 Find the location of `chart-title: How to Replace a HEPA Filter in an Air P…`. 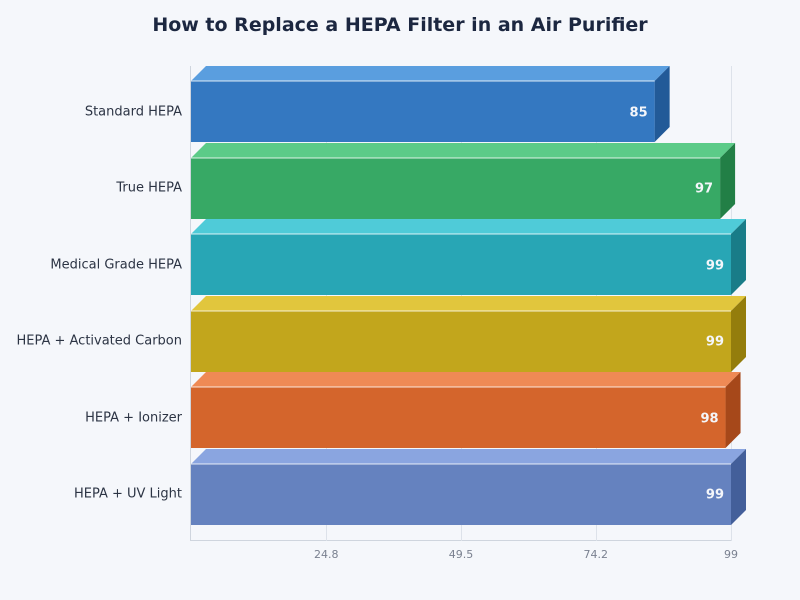

chart-title: How to Replace a HEPA Filter in an Air P… is located at coordinates (400, 25).